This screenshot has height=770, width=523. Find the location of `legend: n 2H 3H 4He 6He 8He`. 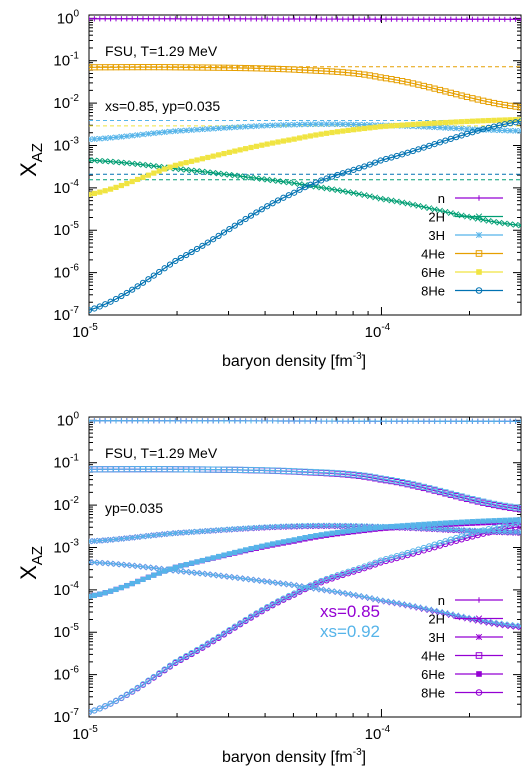

legend: n 2H 3H 4He 6He 8He is located at coordinates (462, 647).